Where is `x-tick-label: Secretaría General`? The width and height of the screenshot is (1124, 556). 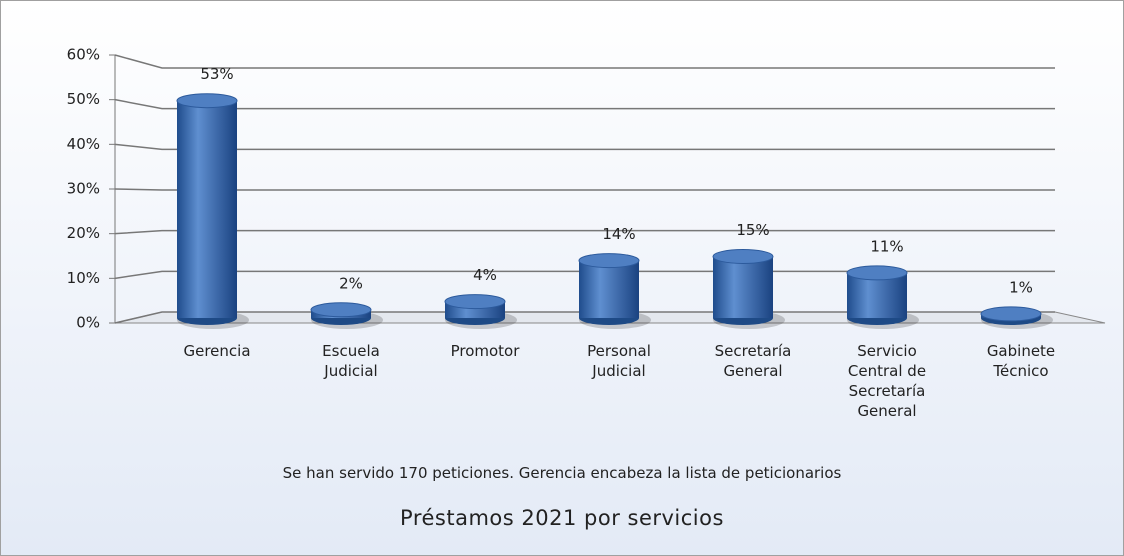
x-tick-label: Secretaría General is located at coordinates (753, 361).